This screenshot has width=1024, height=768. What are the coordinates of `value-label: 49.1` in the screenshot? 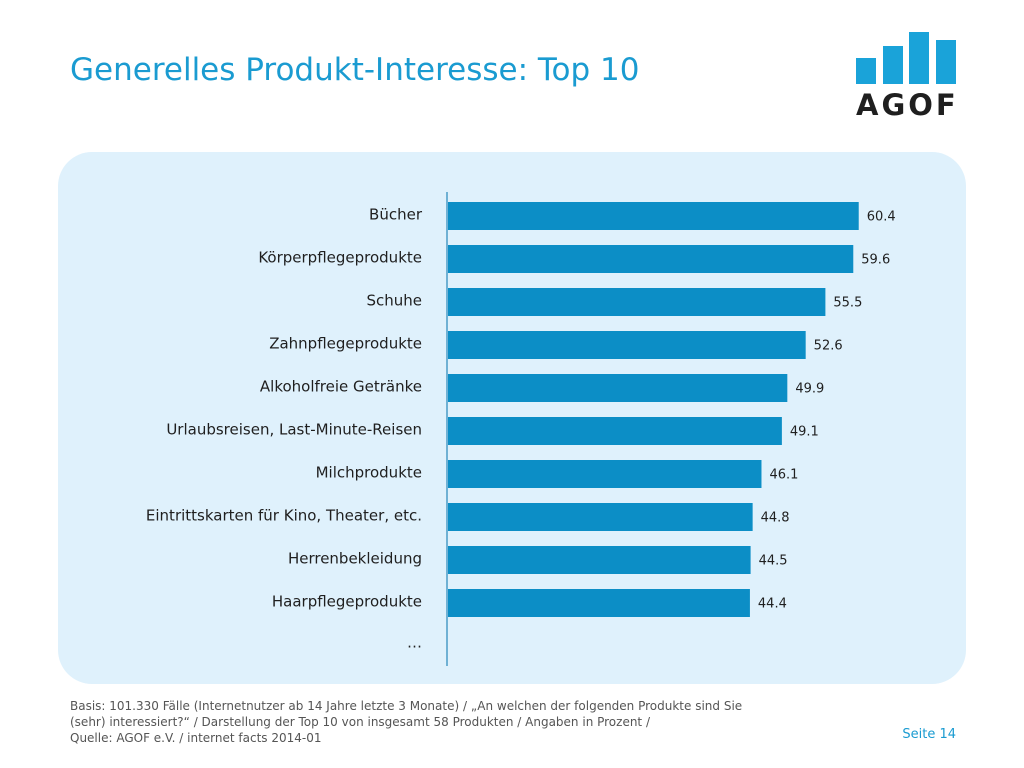 It's located at (804, 432).